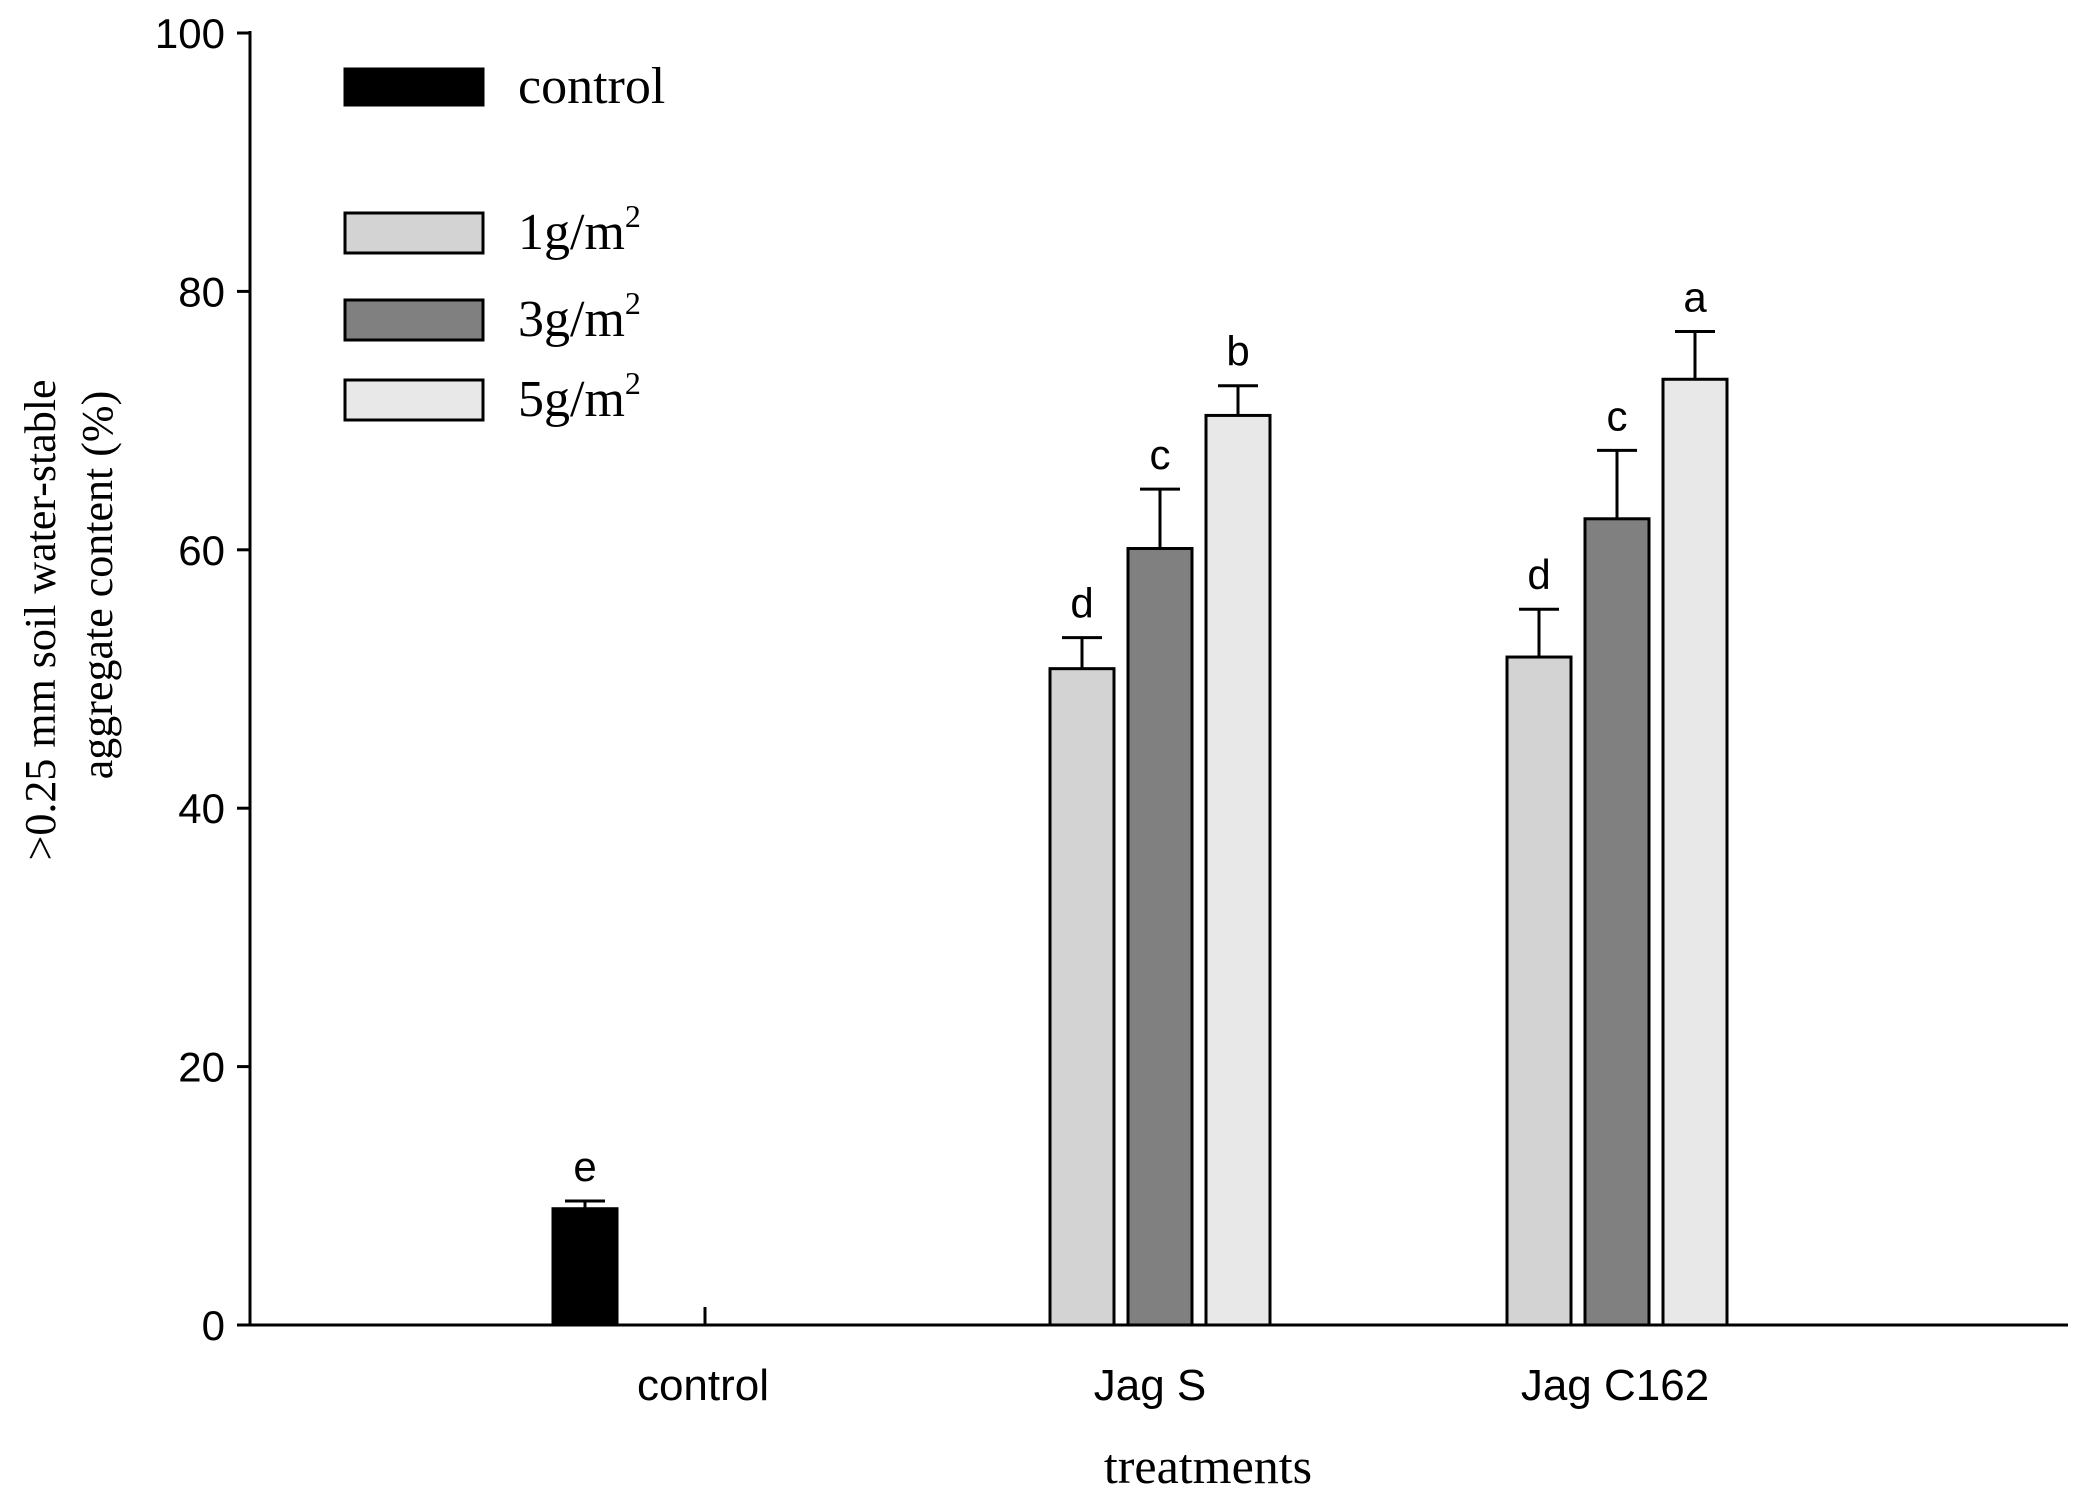 This screenshot has height=1495, width=2079. I want to click on legend-label: 3g/m2, so click(579, 316).